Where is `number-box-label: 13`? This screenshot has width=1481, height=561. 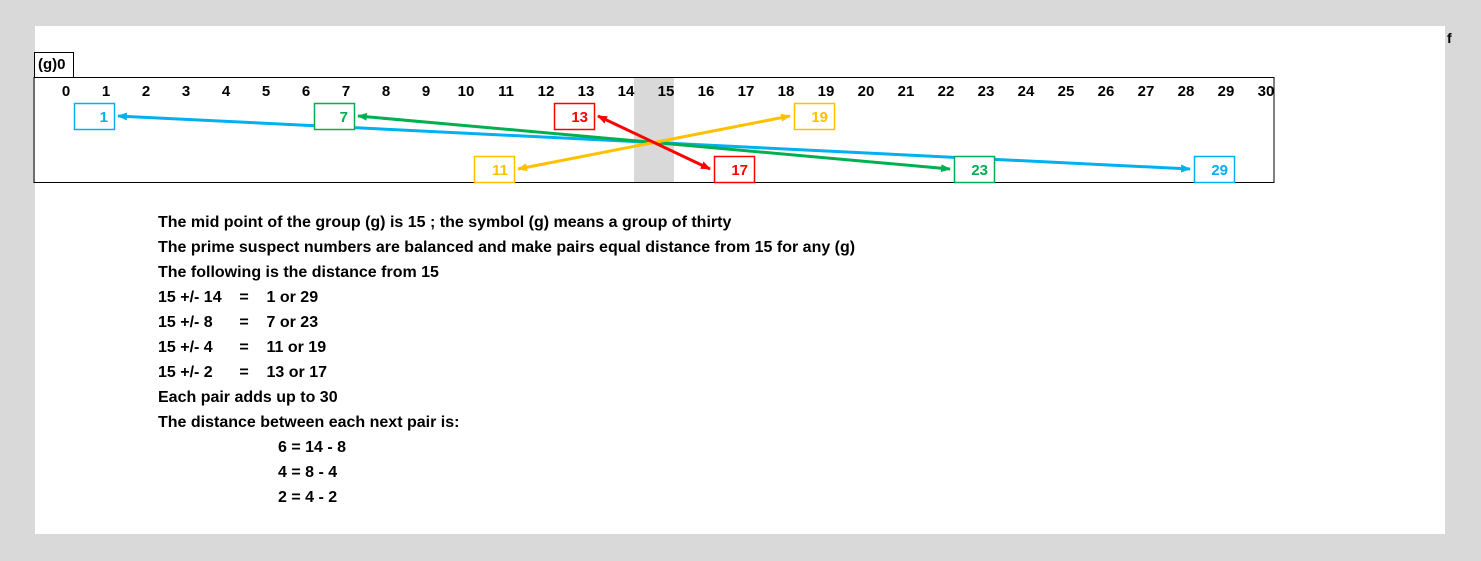
number-box-label: 13 is located at coordinates (579, 117).